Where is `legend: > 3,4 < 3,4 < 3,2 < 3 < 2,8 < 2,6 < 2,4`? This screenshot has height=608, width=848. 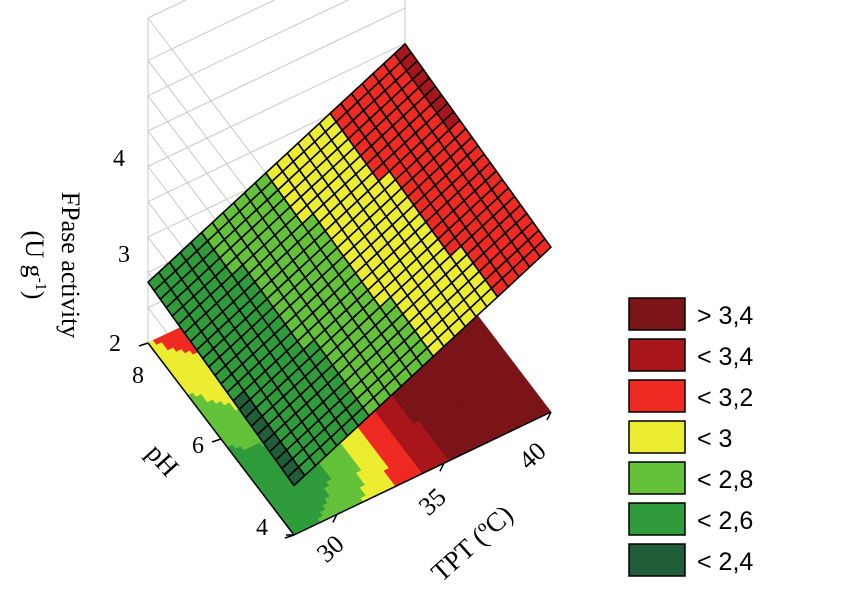
legend: > 3,4 < 3,4 < 3,2 < 3 < 2,8 < 2,6 < 2,4 is located at coordinates (690, 437).